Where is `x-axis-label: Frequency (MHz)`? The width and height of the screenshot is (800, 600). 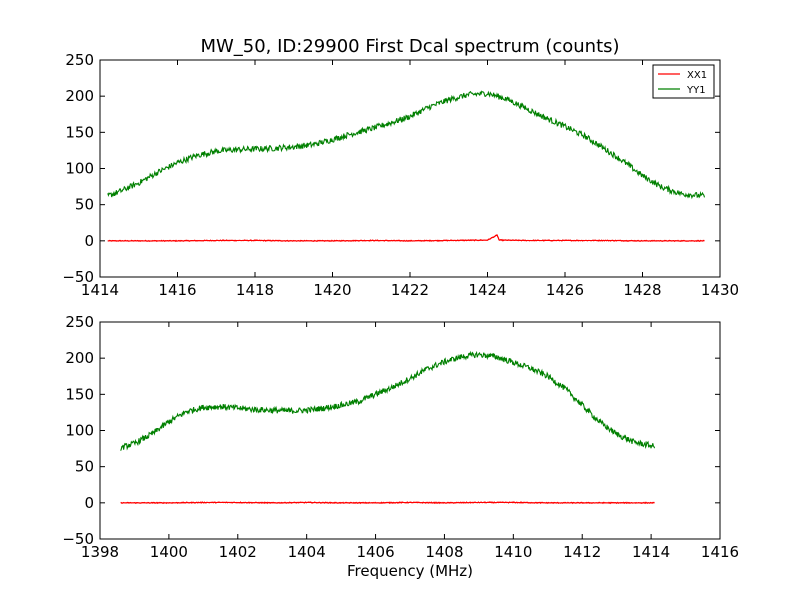
x-axis-label: Frequency (MHz) is located at coordinates (410, 571).